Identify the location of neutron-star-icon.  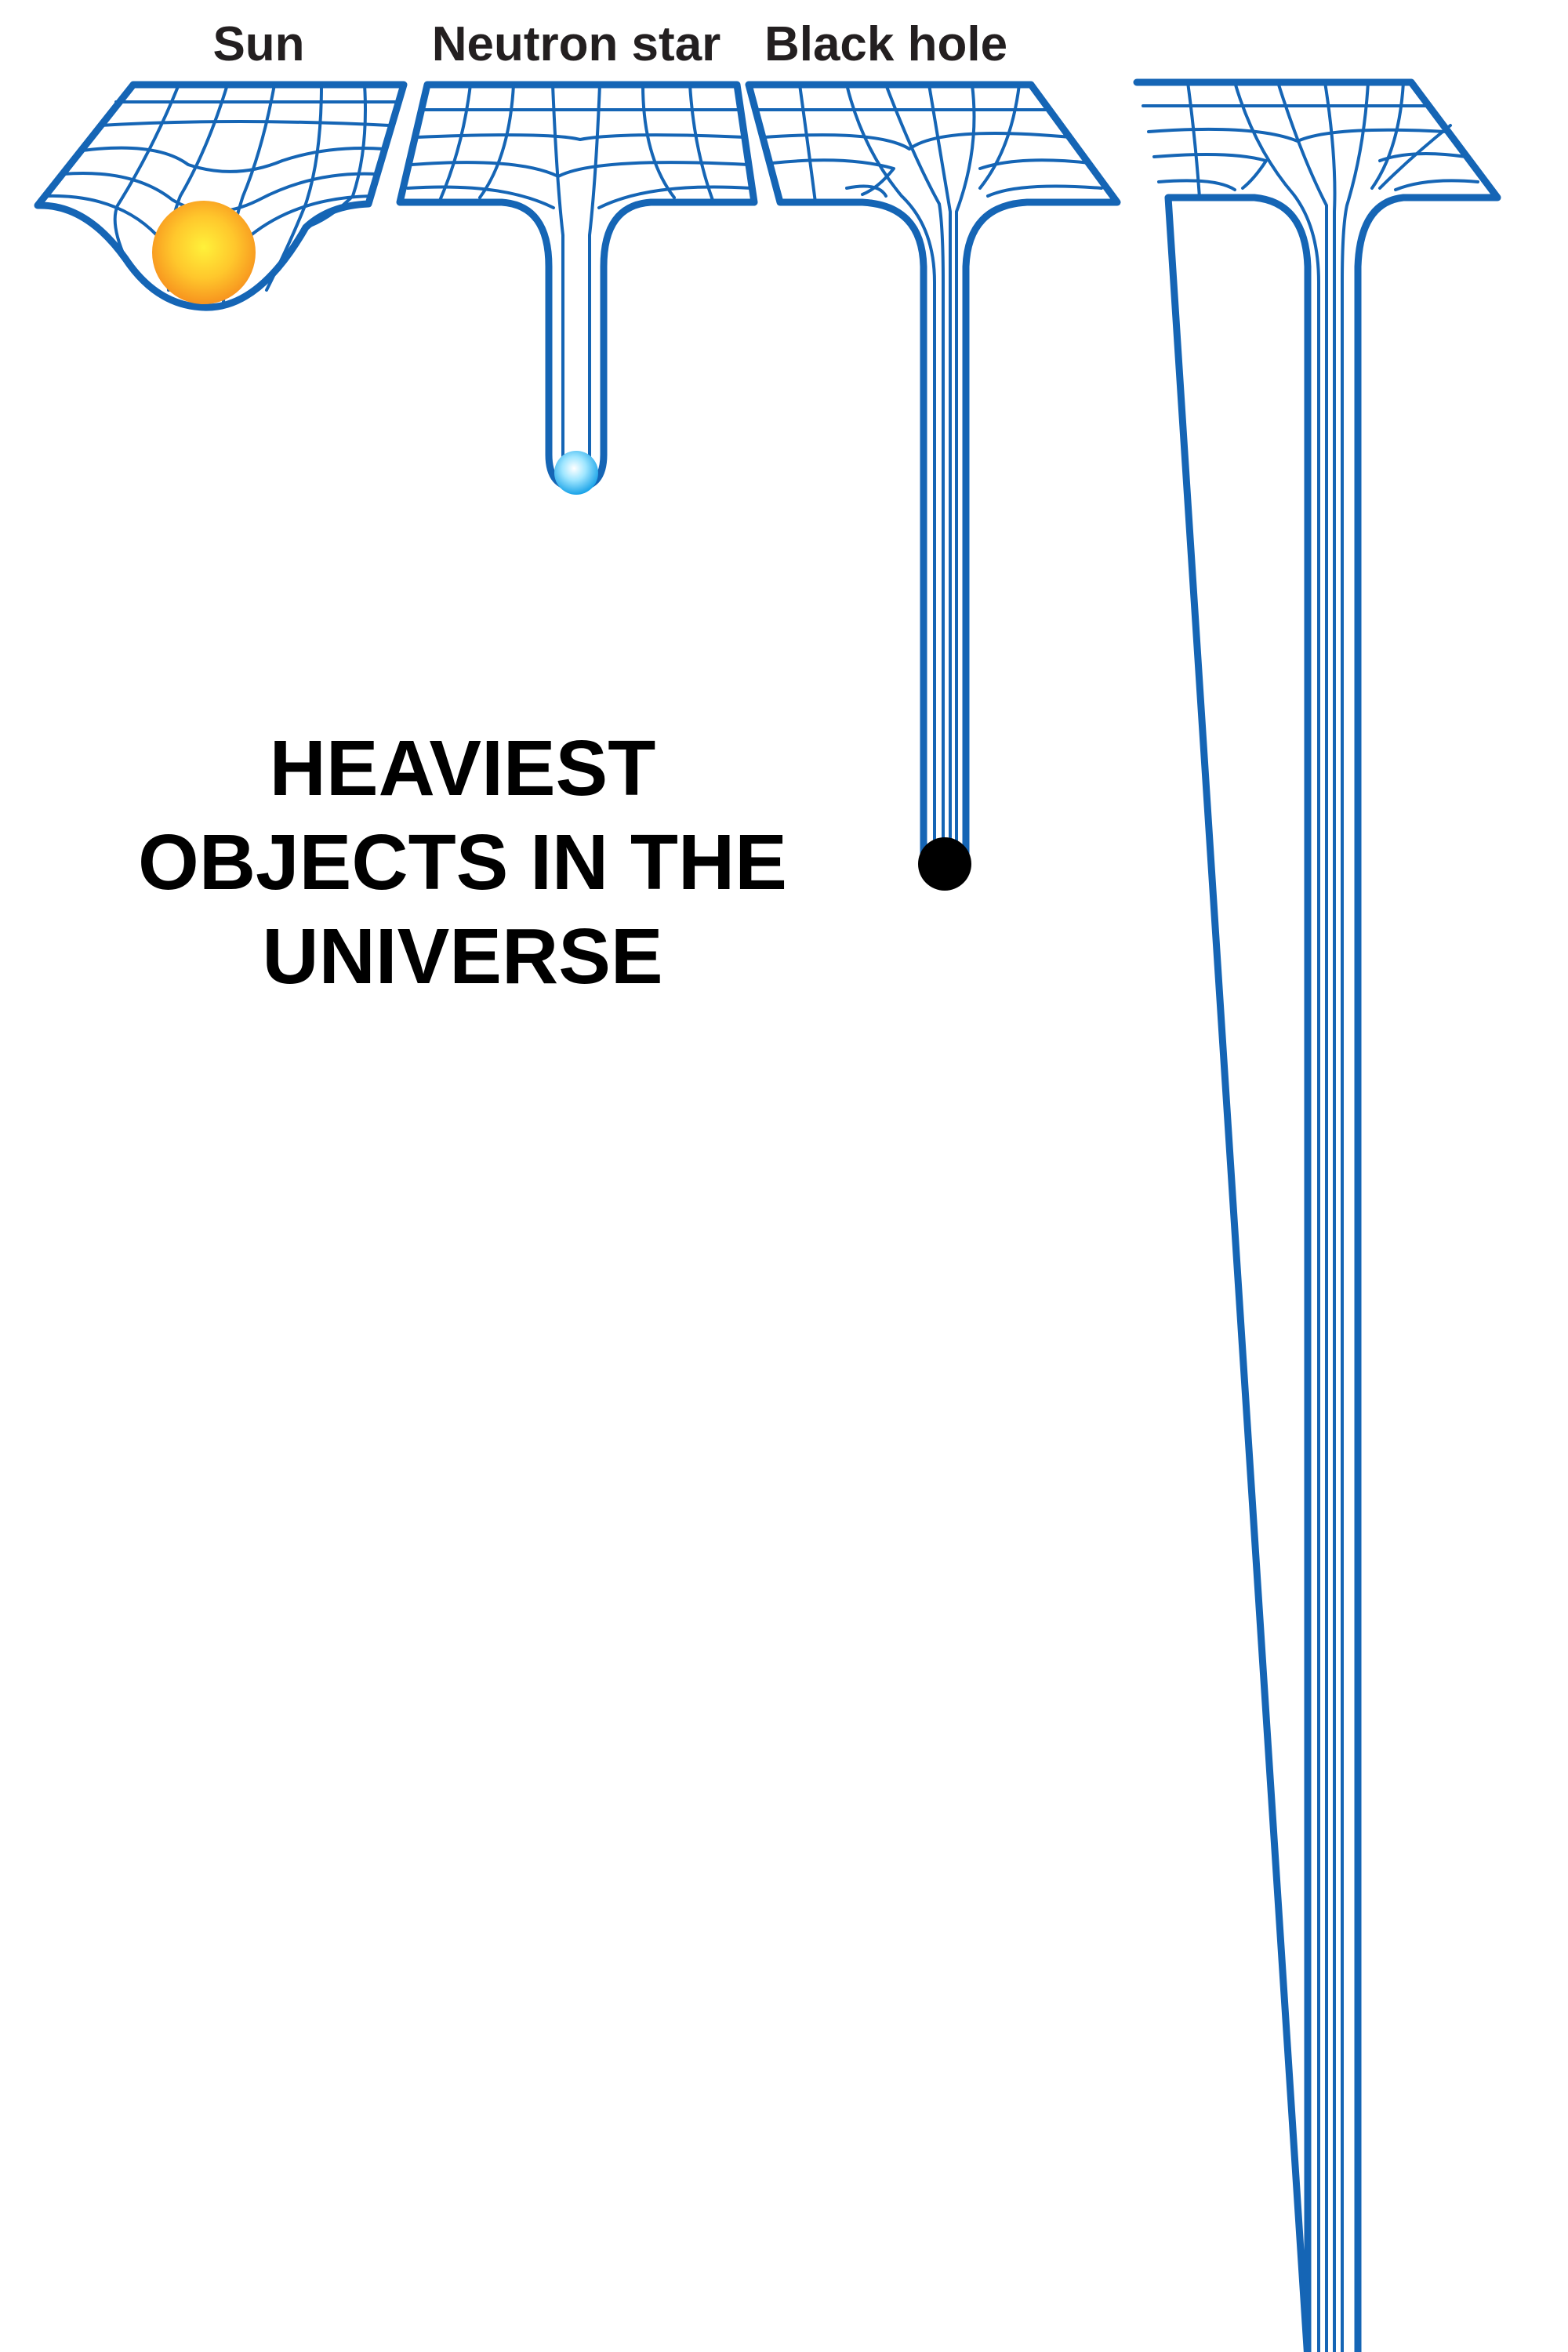
(576, 473).